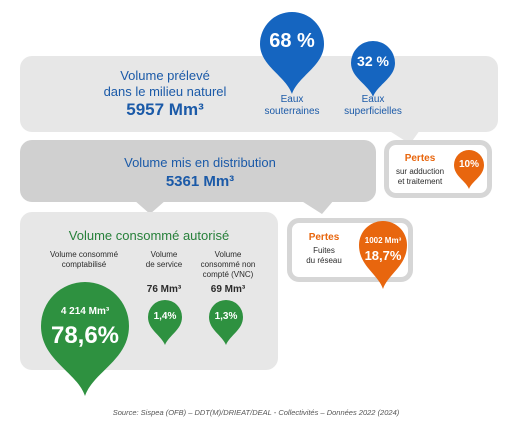 Image resolution: width=512 pixels, height=428 pixels. Describe the element at coordinates (165, 91) in the screenshot. I see `preleve-label-line2: dans le milieu naturel` at that location.